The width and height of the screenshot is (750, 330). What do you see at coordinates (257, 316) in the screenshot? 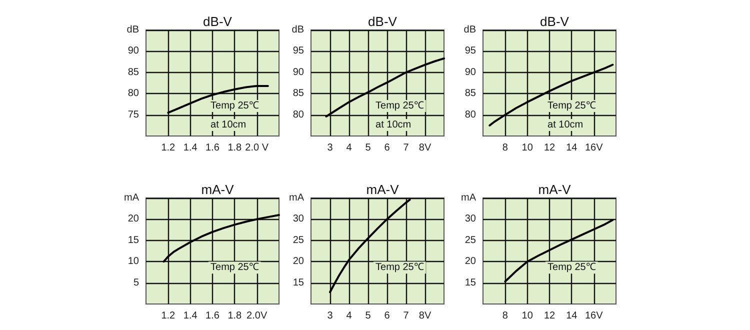
I see `x-tick-label: 2.0V` at bounding box center [257, 316].